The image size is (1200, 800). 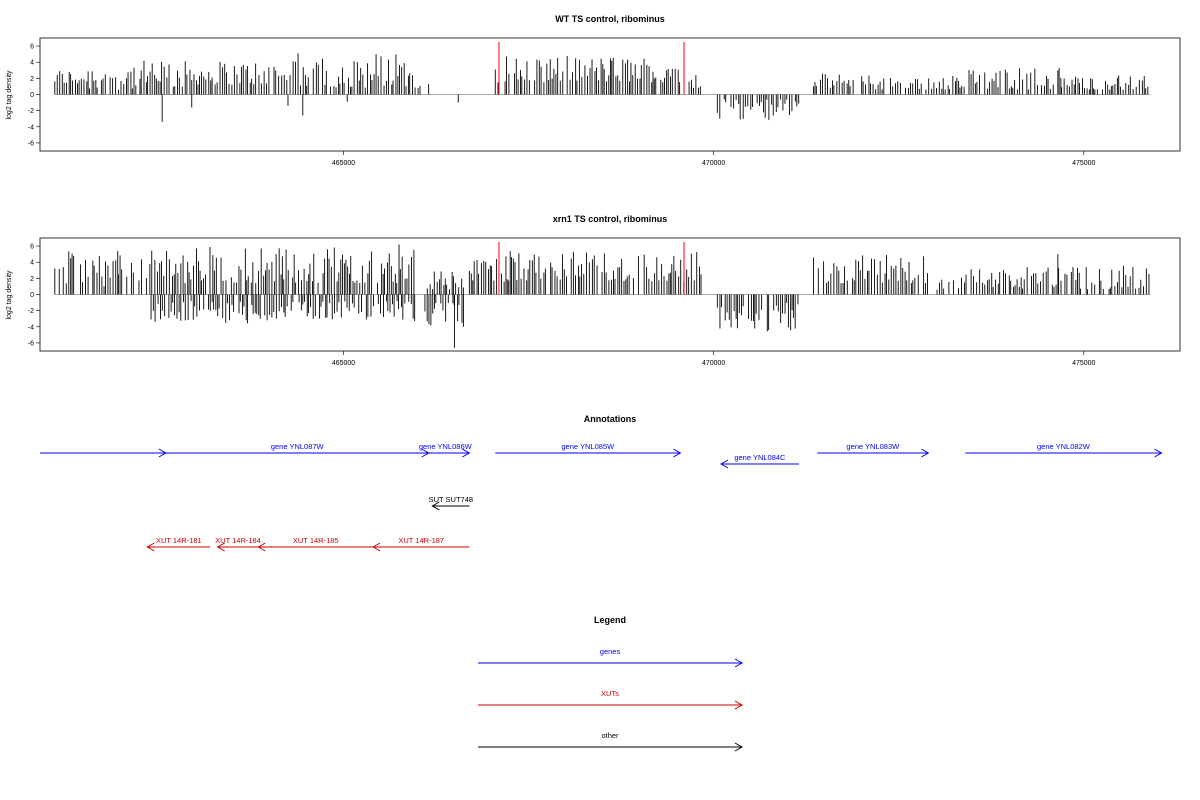 I want to click on xrn1-track-title: xrn1 TS control, ribominus, so click(x=610, y=219).